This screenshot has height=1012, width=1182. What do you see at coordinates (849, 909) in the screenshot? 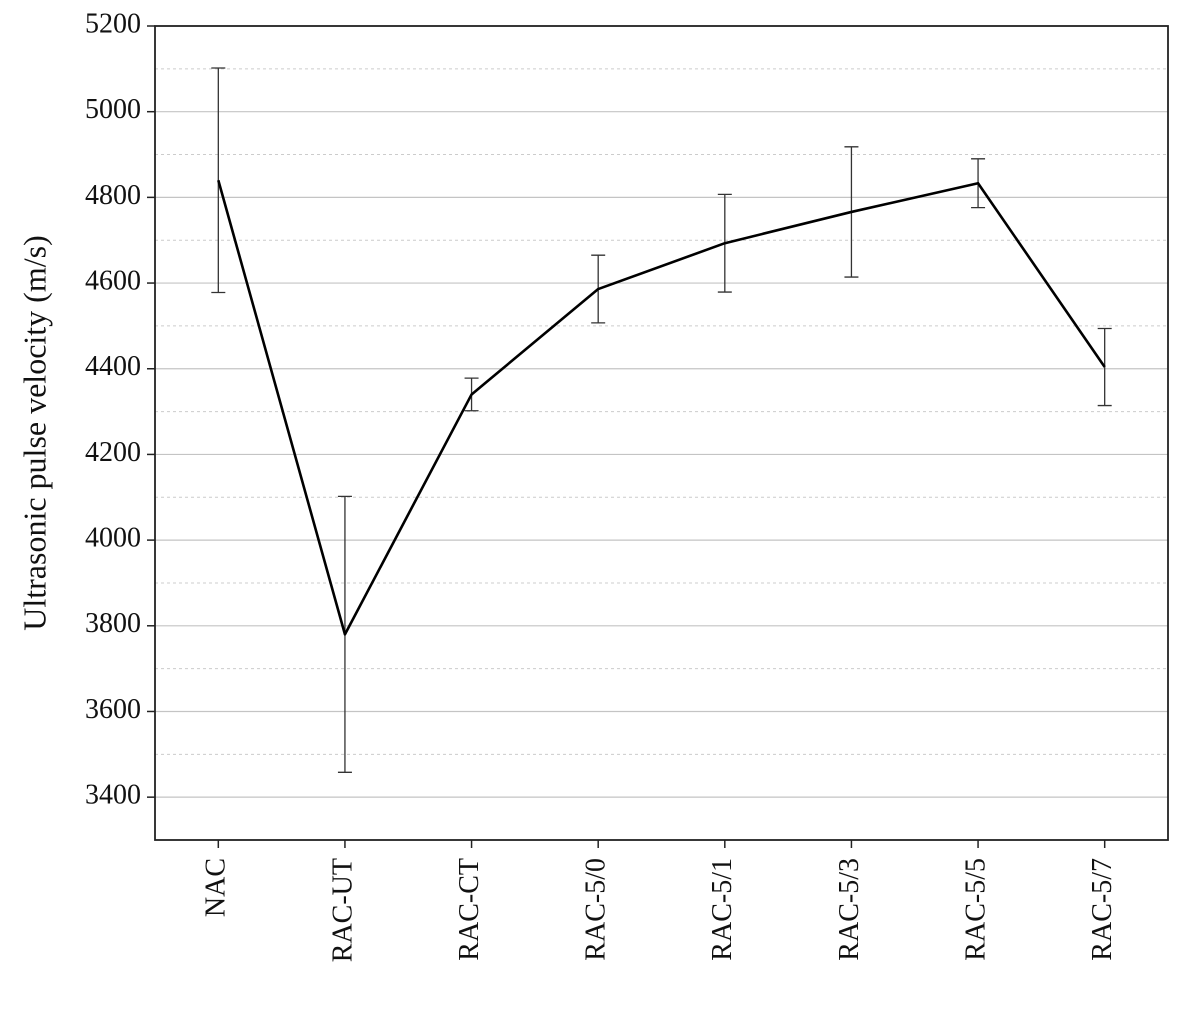
I see `x-tick-label: RAC-5/3` at bounding box center [849, 909].